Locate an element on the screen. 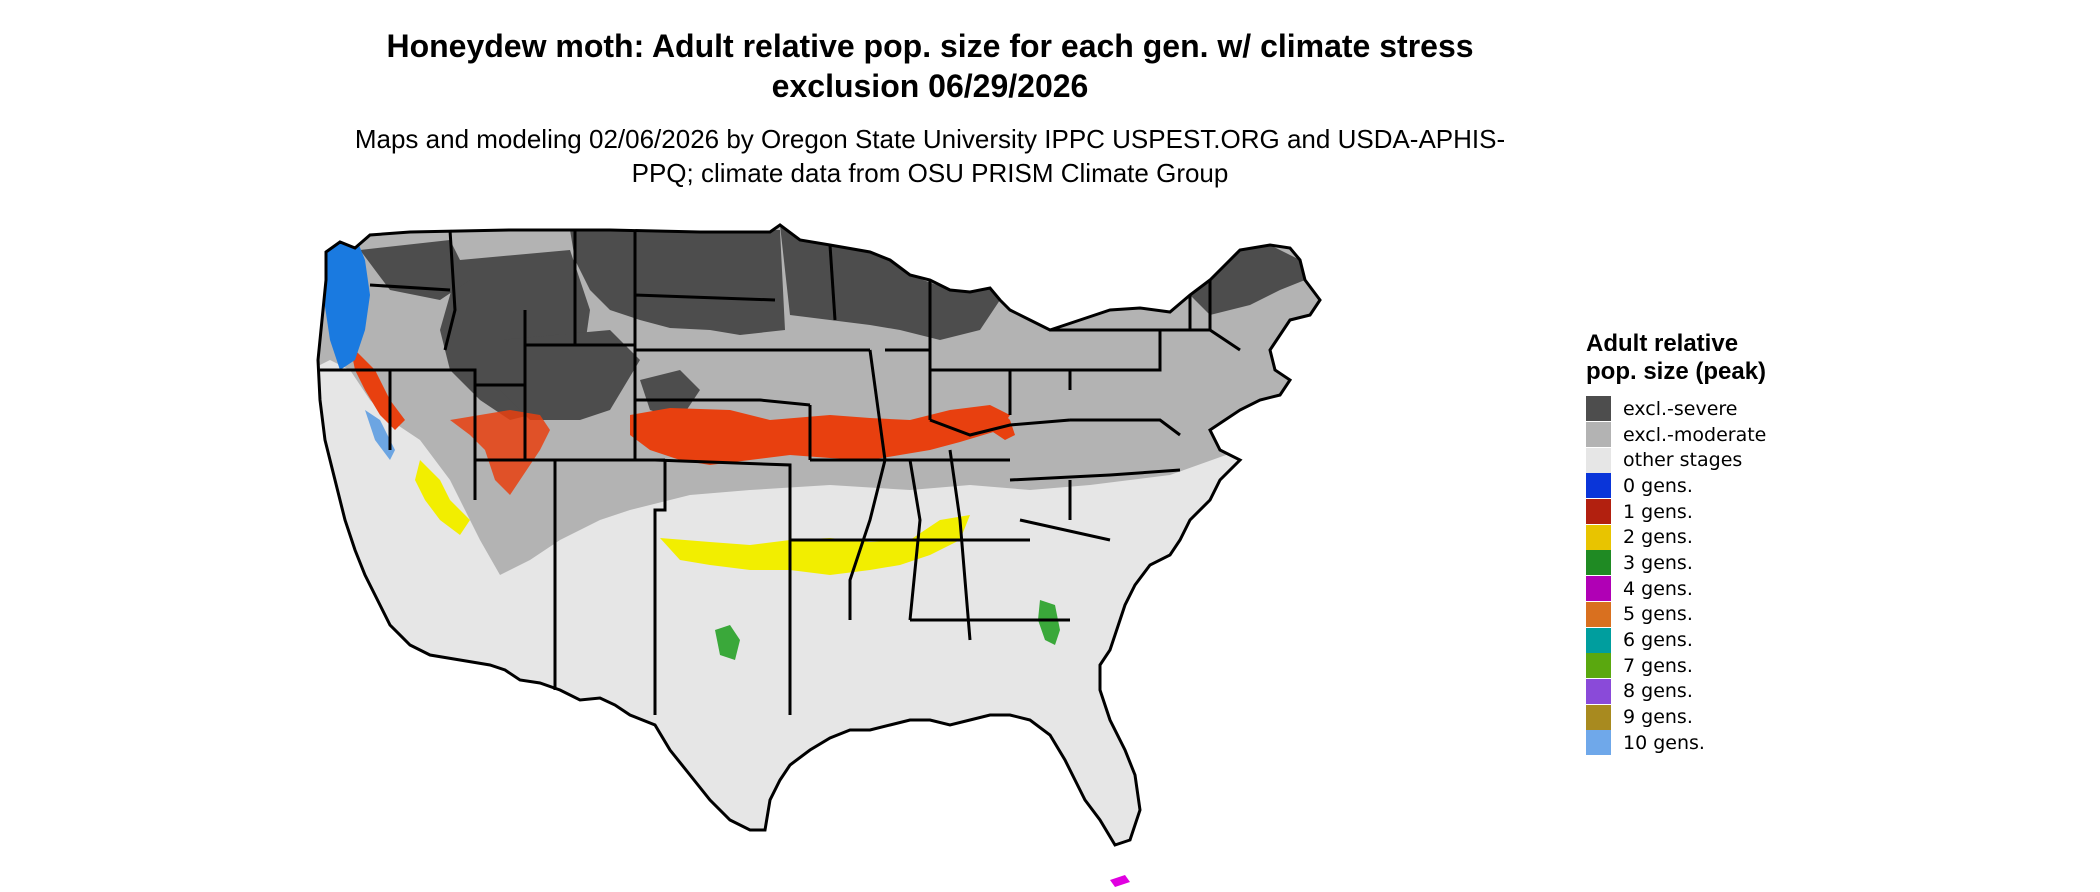 This screenshot has width=2100, height=892. legend-item: 3 gens. is located at coordinates (1786, 563).